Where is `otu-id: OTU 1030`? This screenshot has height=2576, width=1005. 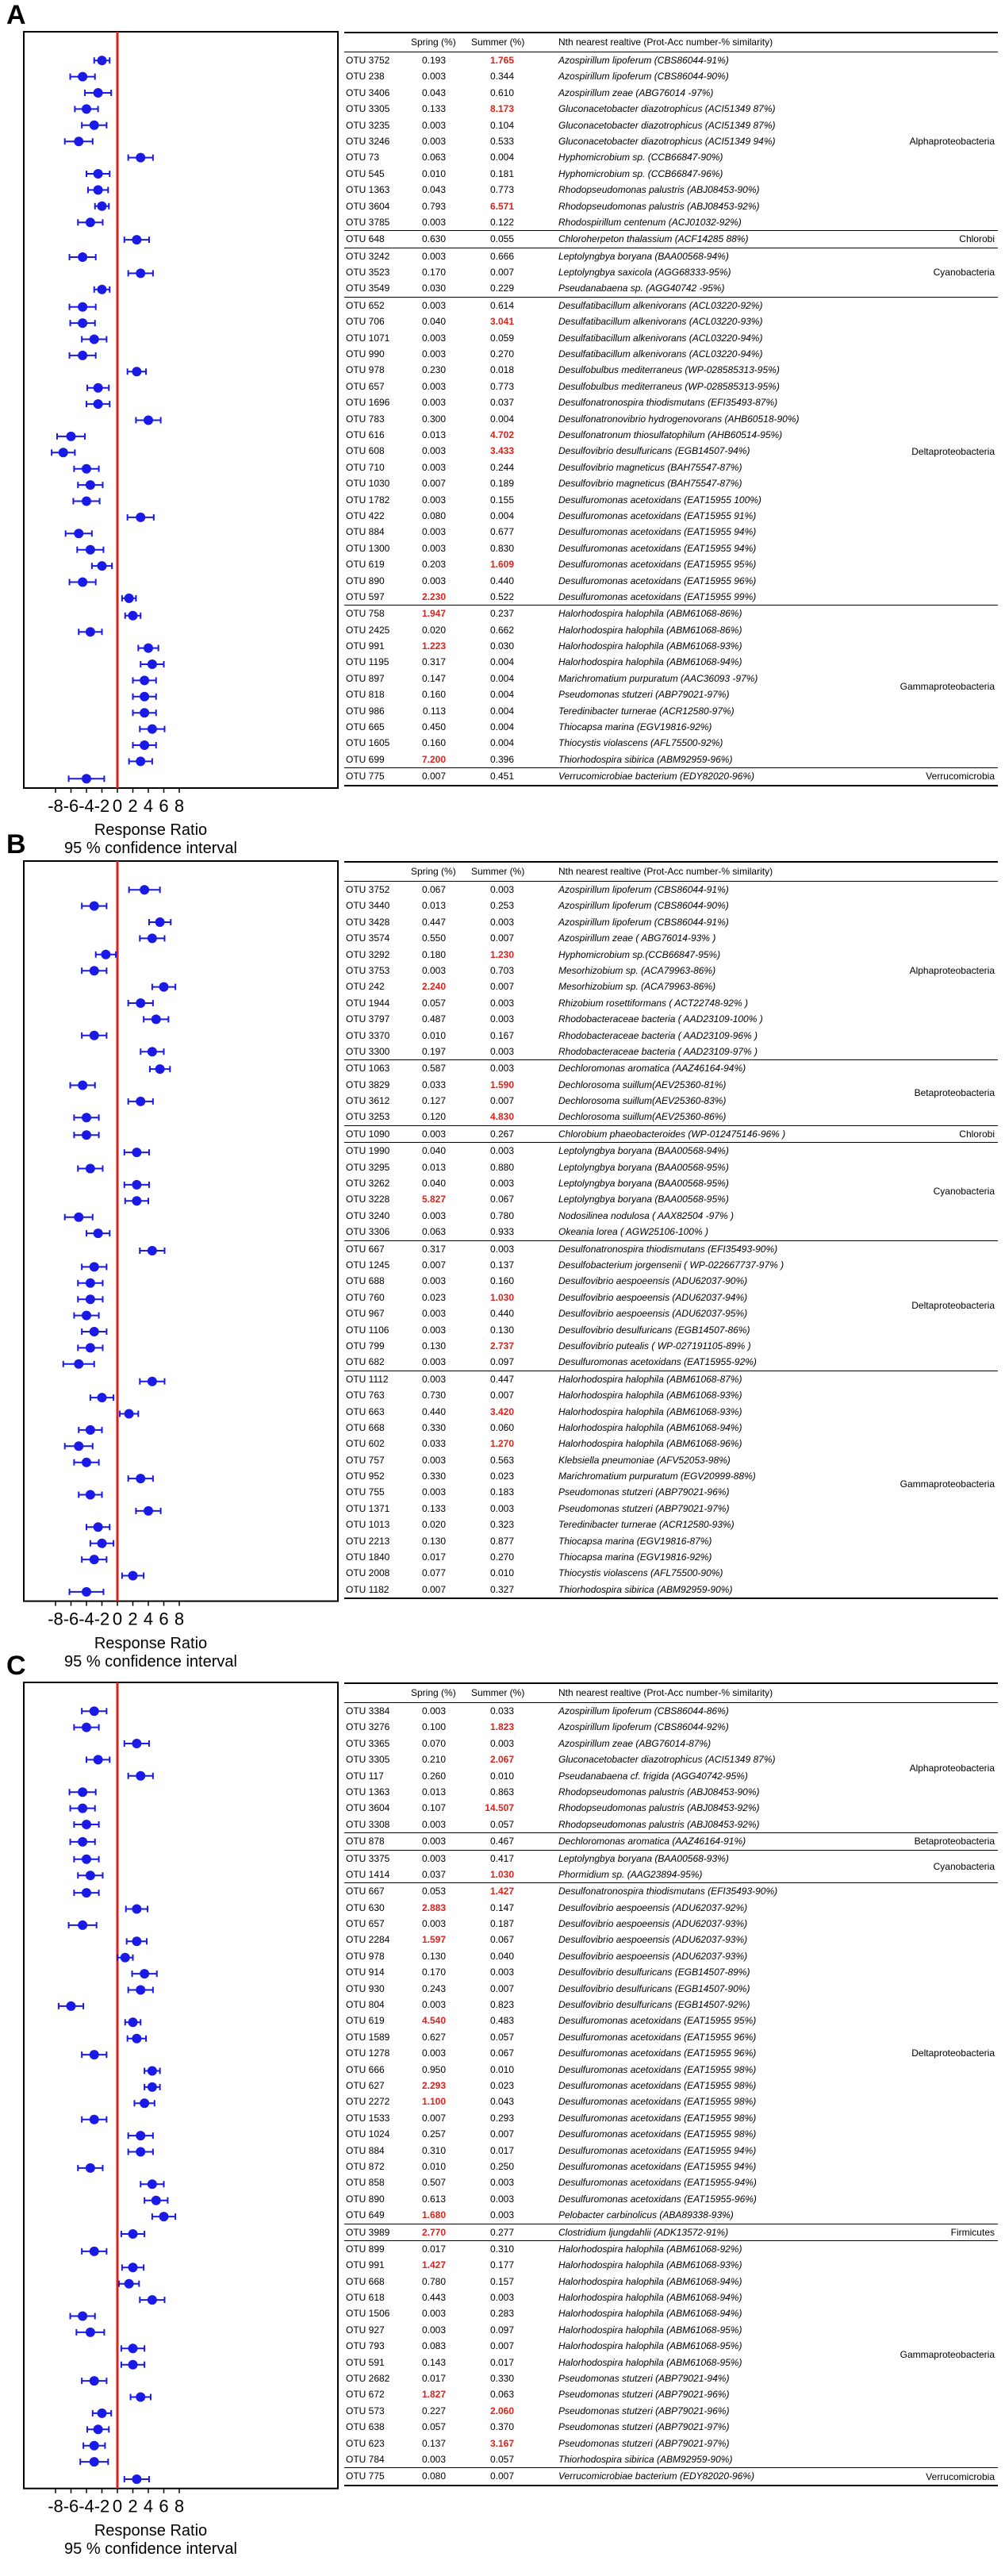 otu-id: OTU 1030 is located at coordinates (368, 484).